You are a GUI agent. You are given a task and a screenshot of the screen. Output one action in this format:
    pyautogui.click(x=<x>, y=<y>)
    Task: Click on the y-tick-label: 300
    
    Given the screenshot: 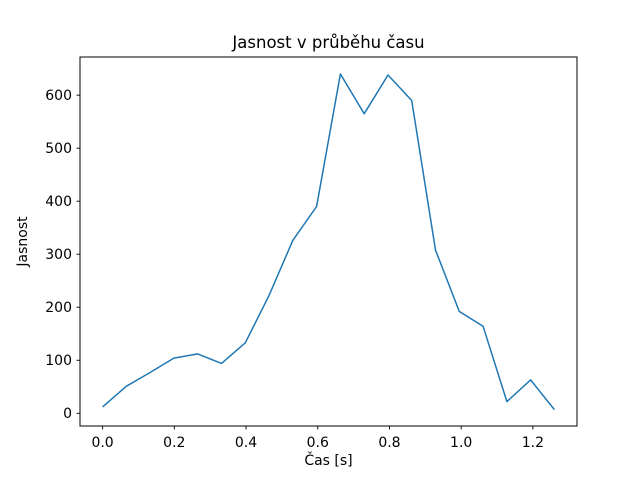 What is the action you would take?
    pyautogui.click(x=58, y=255)
    